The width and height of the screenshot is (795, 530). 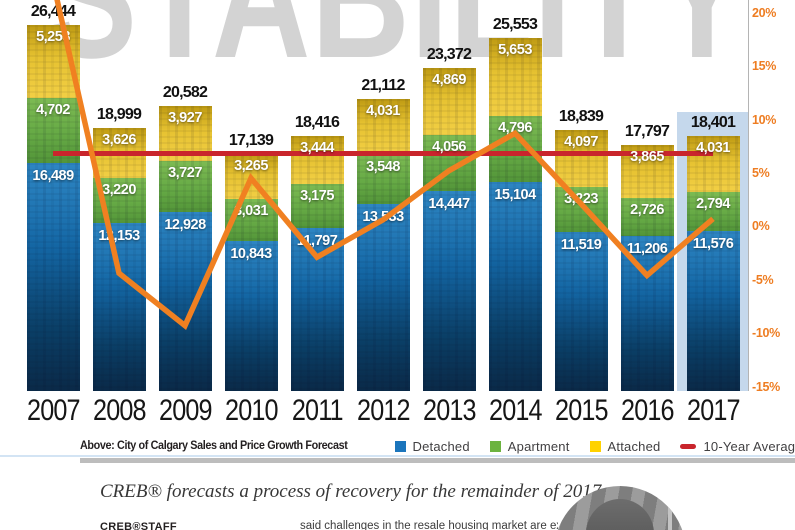 What do you see at coordinates (251, 211) in the screenshot?
I see `value-label-apartment-2010: 3,031` at bounding box center [251, 211].